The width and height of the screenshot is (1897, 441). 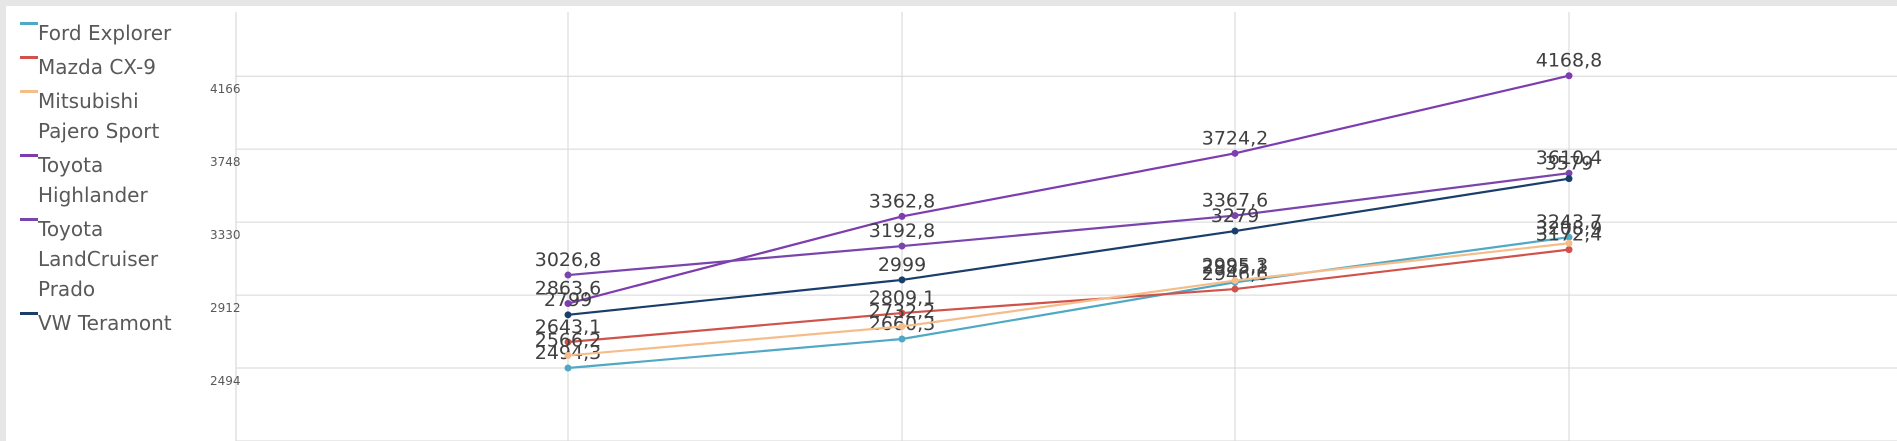 I want to click on data-label: 3172,4, so click(x=1569, y=235).